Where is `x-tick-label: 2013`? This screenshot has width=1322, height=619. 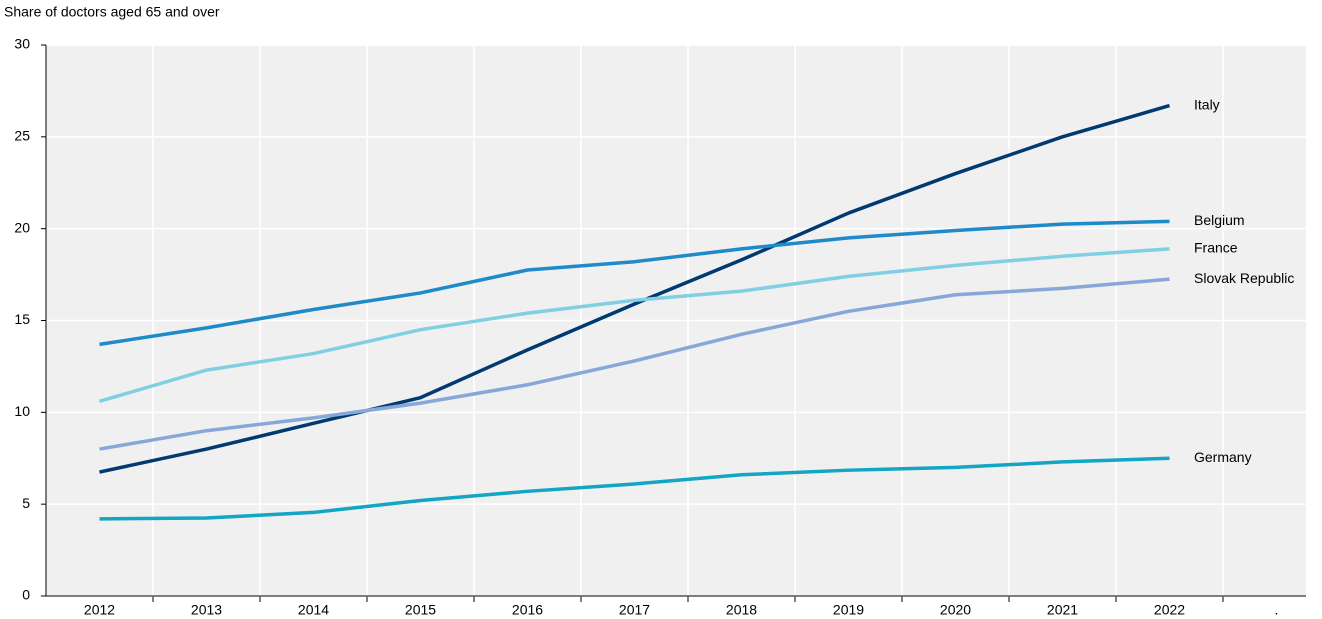
x-tick-label: 2013 is located at coordinates (206, 610).